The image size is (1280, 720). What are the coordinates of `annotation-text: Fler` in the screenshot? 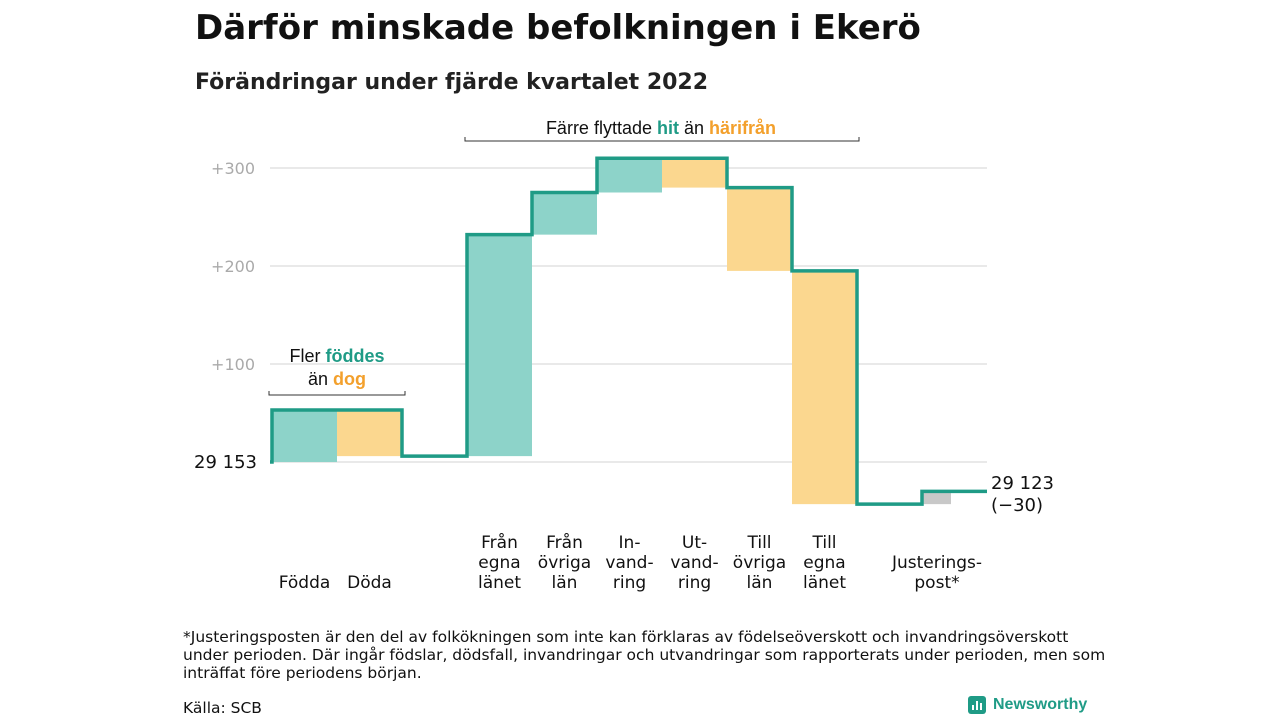 It's located at (307, 356).